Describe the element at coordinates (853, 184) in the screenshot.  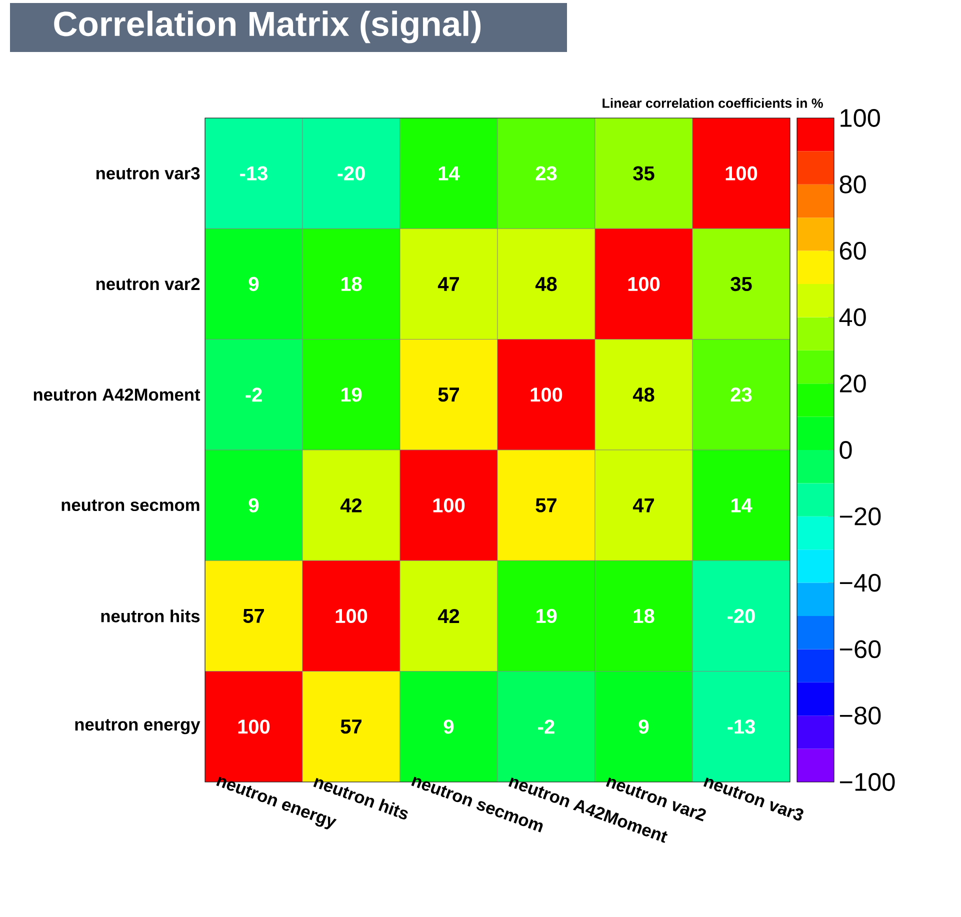
I see `color-bar-label: 80` at that location.